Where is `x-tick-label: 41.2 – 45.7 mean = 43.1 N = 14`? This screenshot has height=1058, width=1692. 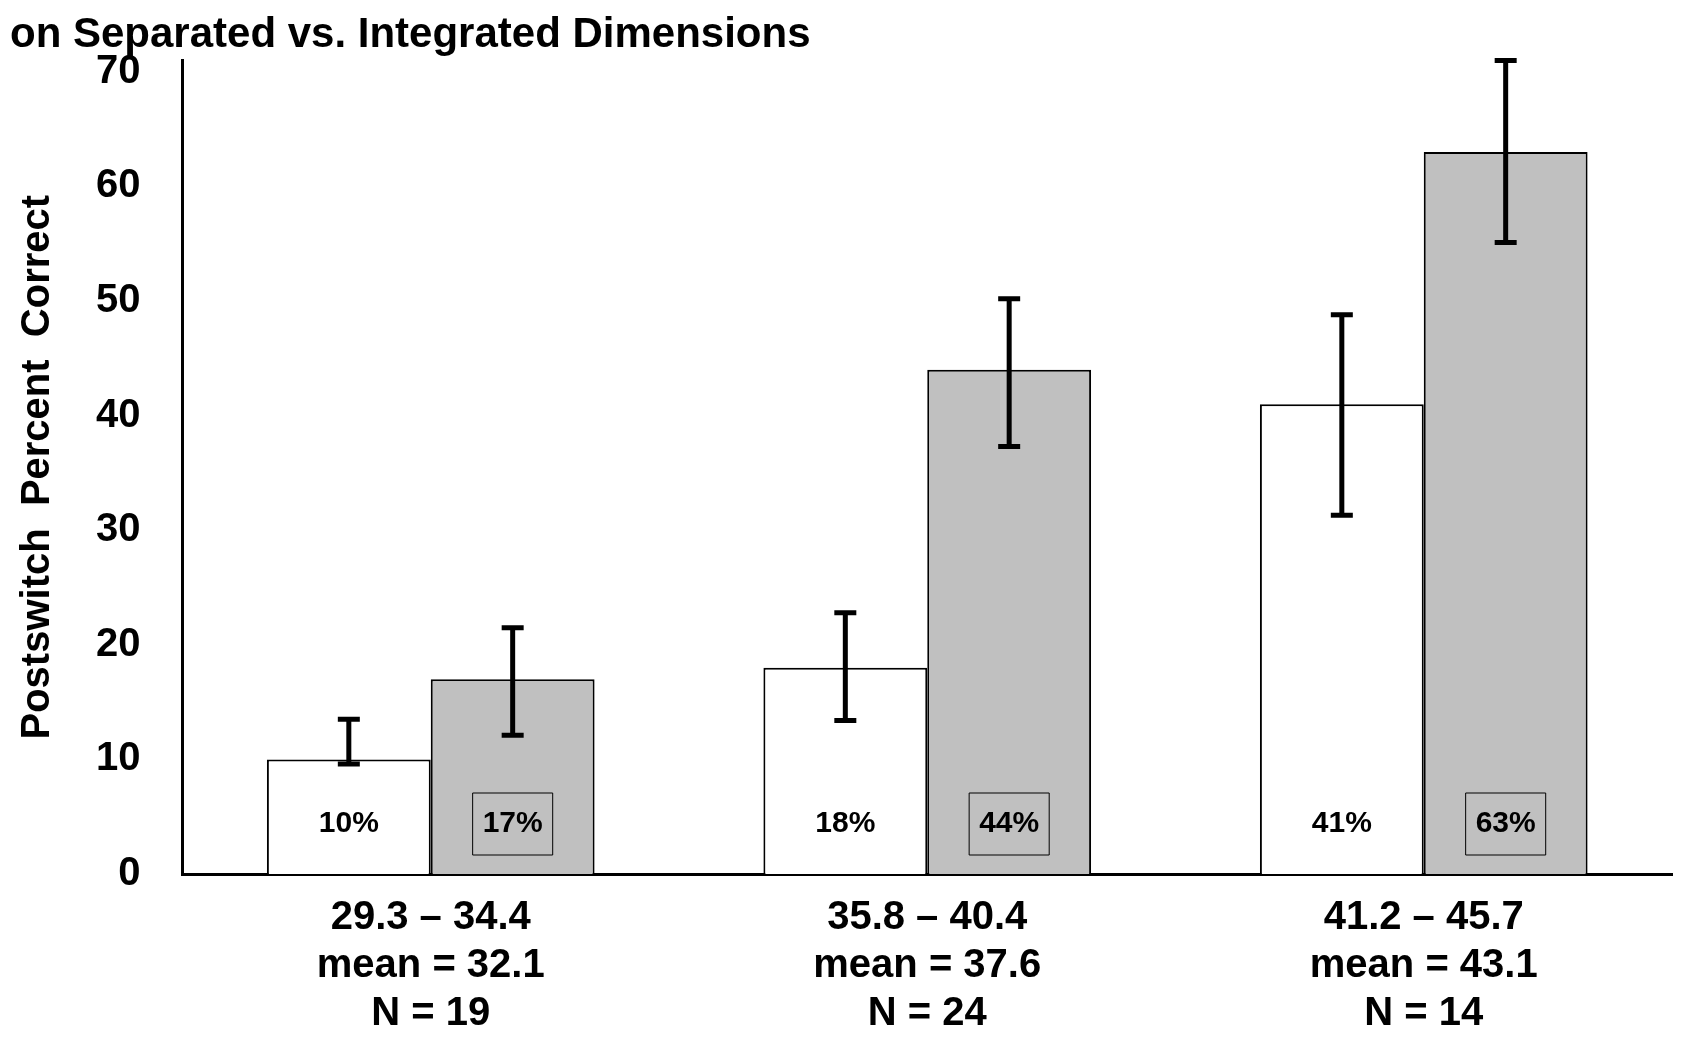 x-tick-label: 41.2 – 45.7 mean = 43.1 N = 14 is located at coordinates (1423, 963).